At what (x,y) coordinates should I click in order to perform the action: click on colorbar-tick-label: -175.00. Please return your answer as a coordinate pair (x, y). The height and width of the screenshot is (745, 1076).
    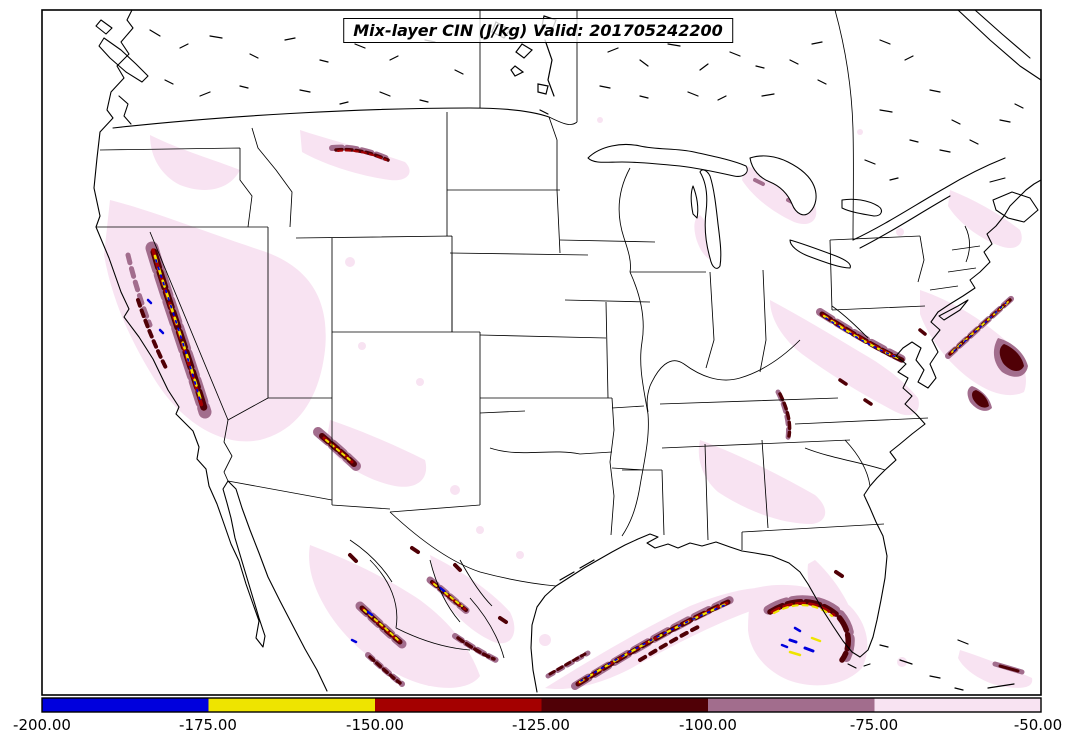
    Looking at the image, I should click on (208, 725).